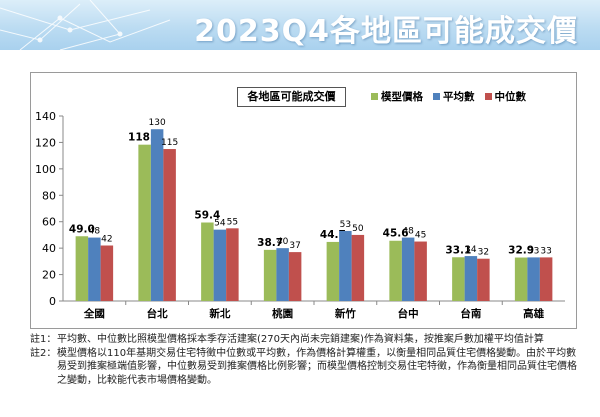 Image resolution: width=600 pixels, height=417 pixels. What do you see at coordinates (43, 353) in the screenshot?
I see `footnote-2-label: 註2：` at bounding box center [43, 353].